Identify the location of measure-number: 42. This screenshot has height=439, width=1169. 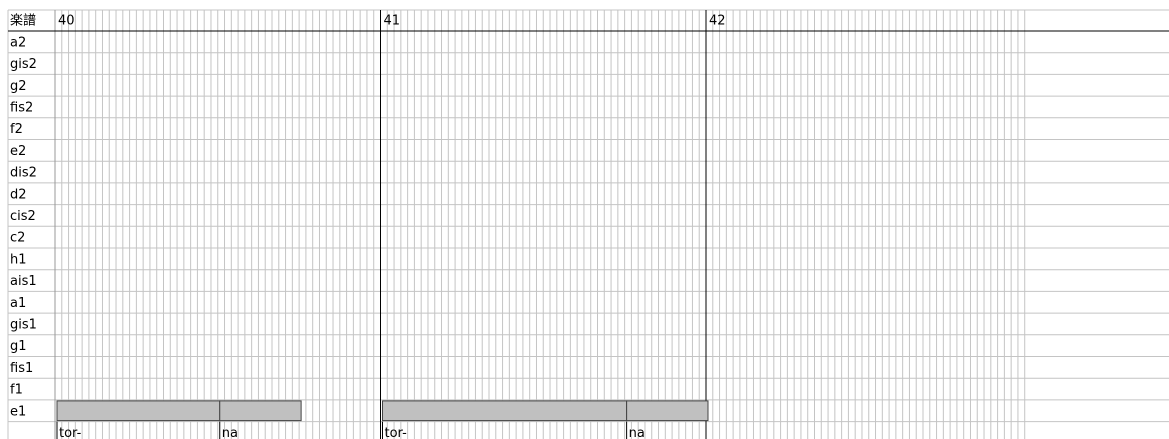
(717, 21).